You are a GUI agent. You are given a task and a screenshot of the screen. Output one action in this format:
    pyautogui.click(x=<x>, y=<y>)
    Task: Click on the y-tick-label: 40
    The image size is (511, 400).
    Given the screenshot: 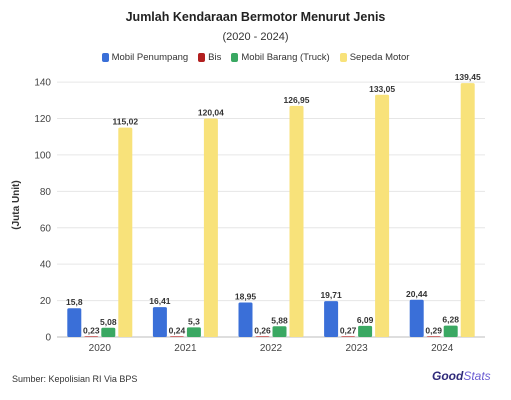 What is the action you would take?
    pyautogui.click(x=46, y=265)
    